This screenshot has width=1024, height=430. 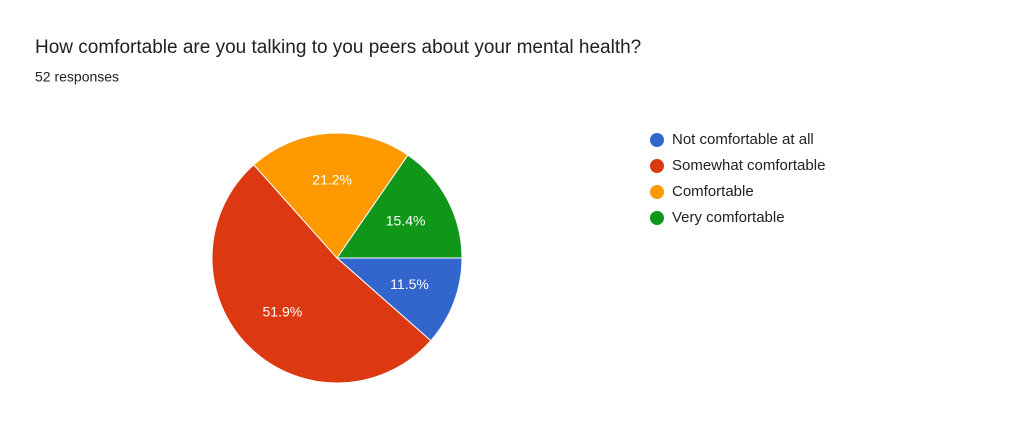 What do you see at coordinates (728, 217) in the screenshot?
I see `legend-label: Very comfortable` at bounding box center [728, 217].